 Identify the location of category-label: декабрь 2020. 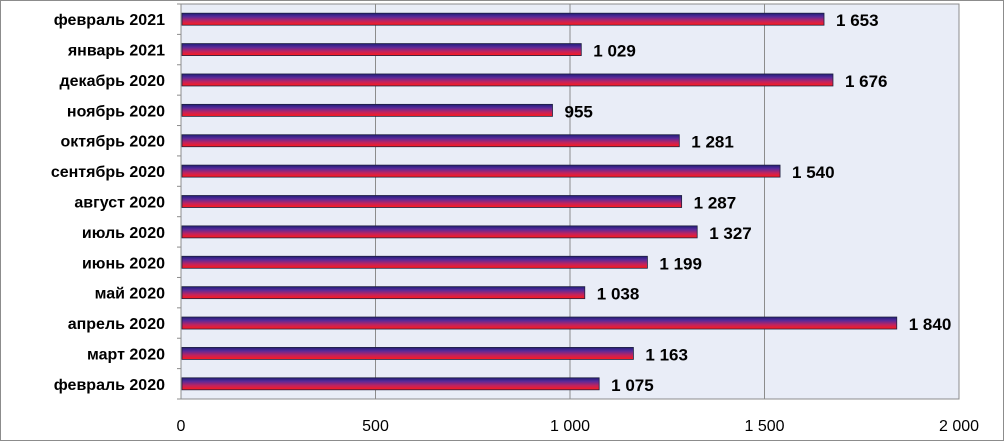
(113, 81).